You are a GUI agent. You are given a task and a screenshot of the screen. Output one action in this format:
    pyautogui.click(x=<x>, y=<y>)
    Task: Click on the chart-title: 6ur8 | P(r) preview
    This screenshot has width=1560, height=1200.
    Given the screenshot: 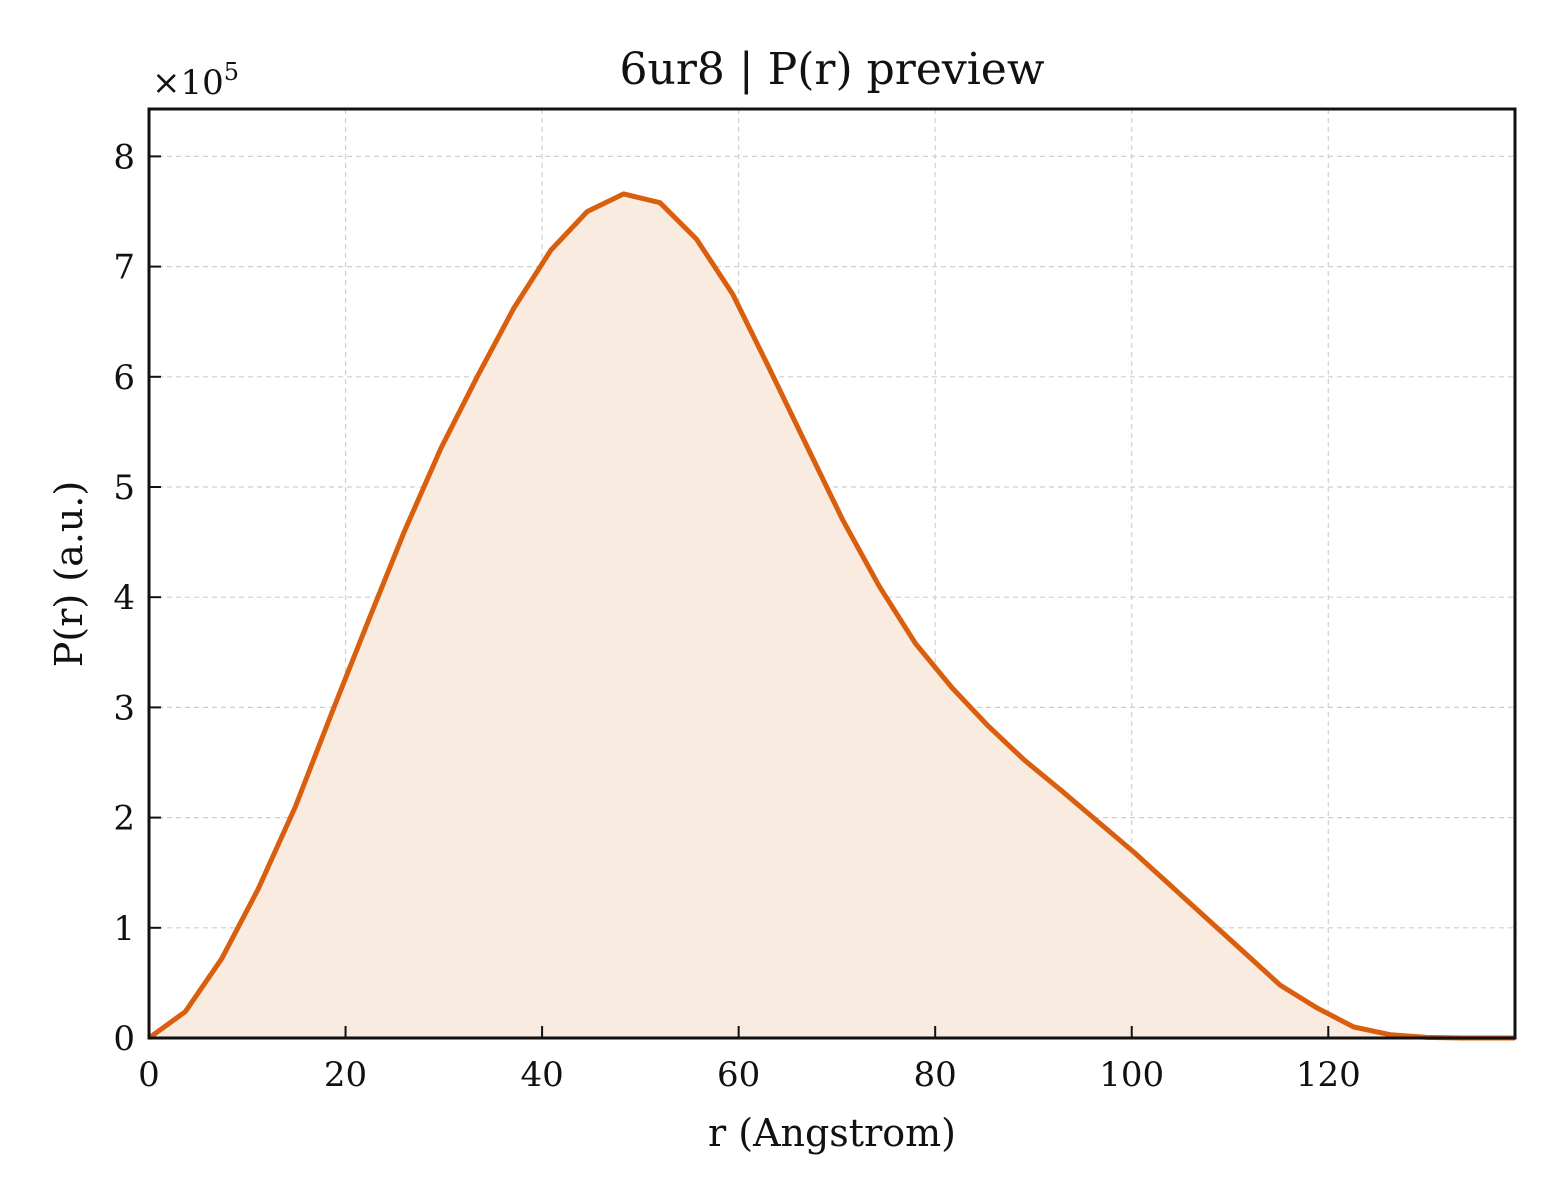 What is the action you would take?
    pyautogui.click(x=832, y=69)
    